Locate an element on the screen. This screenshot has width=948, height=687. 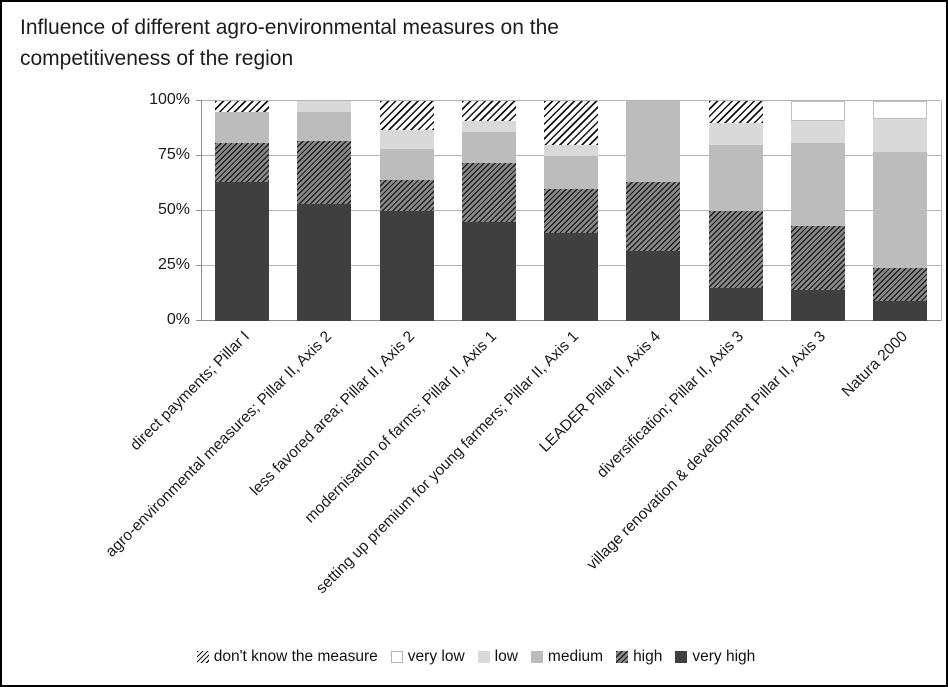
x-axis-label: less favored area; Pillar II, Axis 2 is located at coordinates (332, 414).